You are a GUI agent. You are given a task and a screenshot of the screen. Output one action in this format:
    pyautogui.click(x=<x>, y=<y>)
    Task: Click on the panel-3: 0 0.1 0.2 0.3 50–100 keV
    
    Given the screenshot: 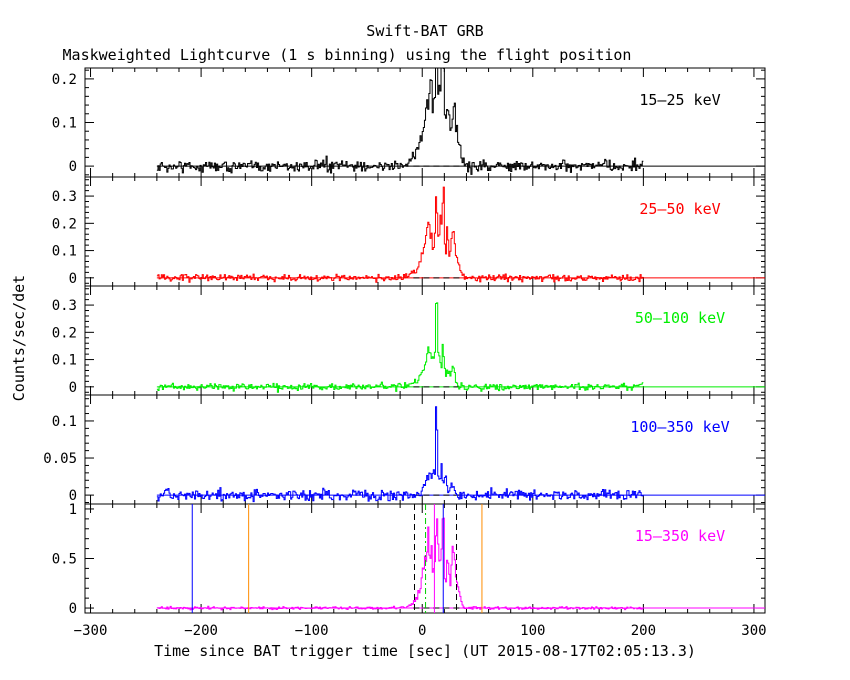 What is the action you would take?
    pyautogui.click(x=409, y=340)
    